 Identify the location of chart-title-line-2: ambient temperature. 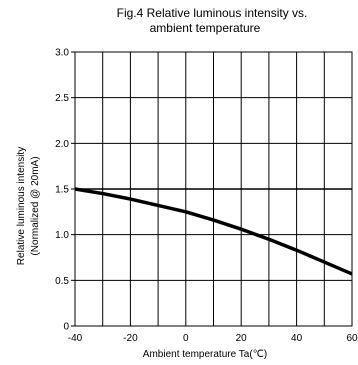
(205, 28).